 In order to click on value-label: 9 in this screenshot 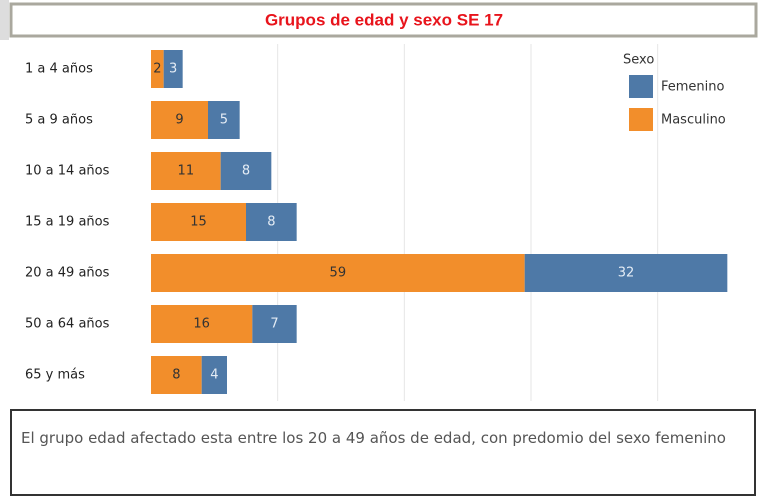, I will do `click(179, 120)`.